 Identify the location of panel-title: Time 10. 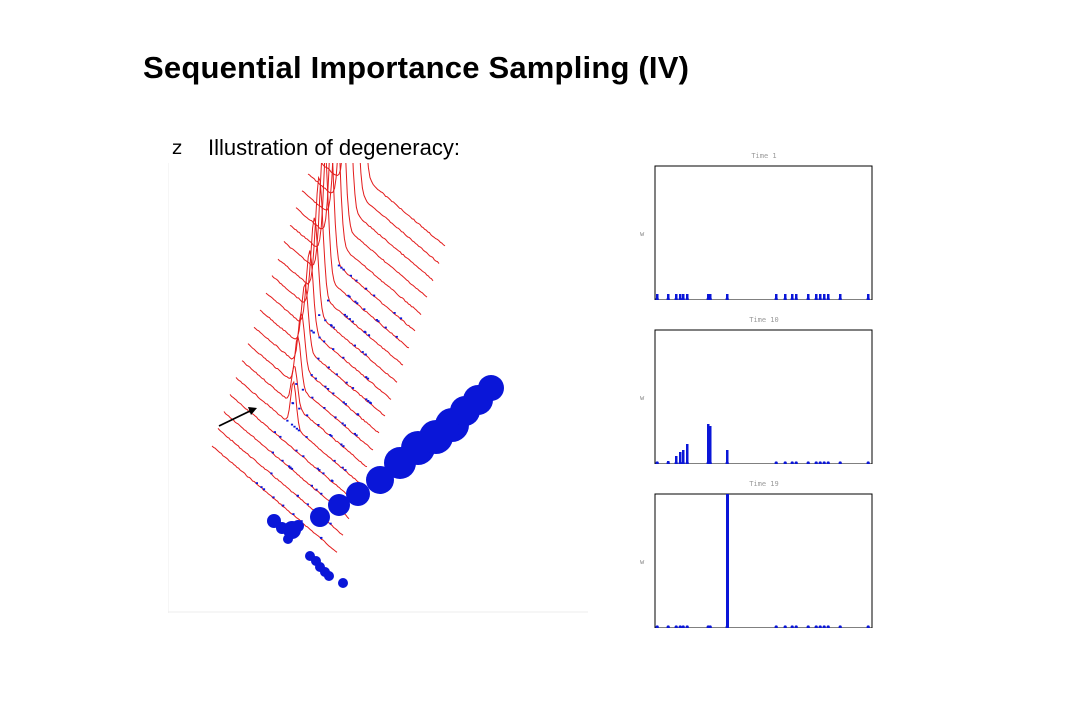
(764, 320).